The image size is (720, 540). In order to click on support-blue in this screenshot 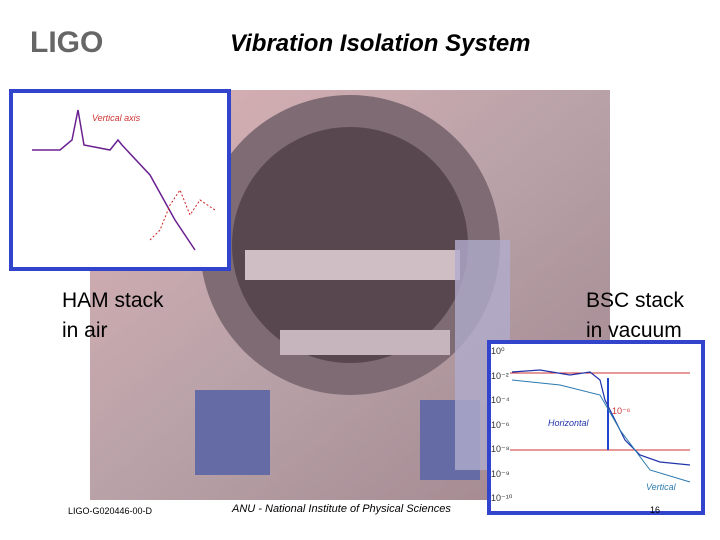, I will do `click(232, 432)`.